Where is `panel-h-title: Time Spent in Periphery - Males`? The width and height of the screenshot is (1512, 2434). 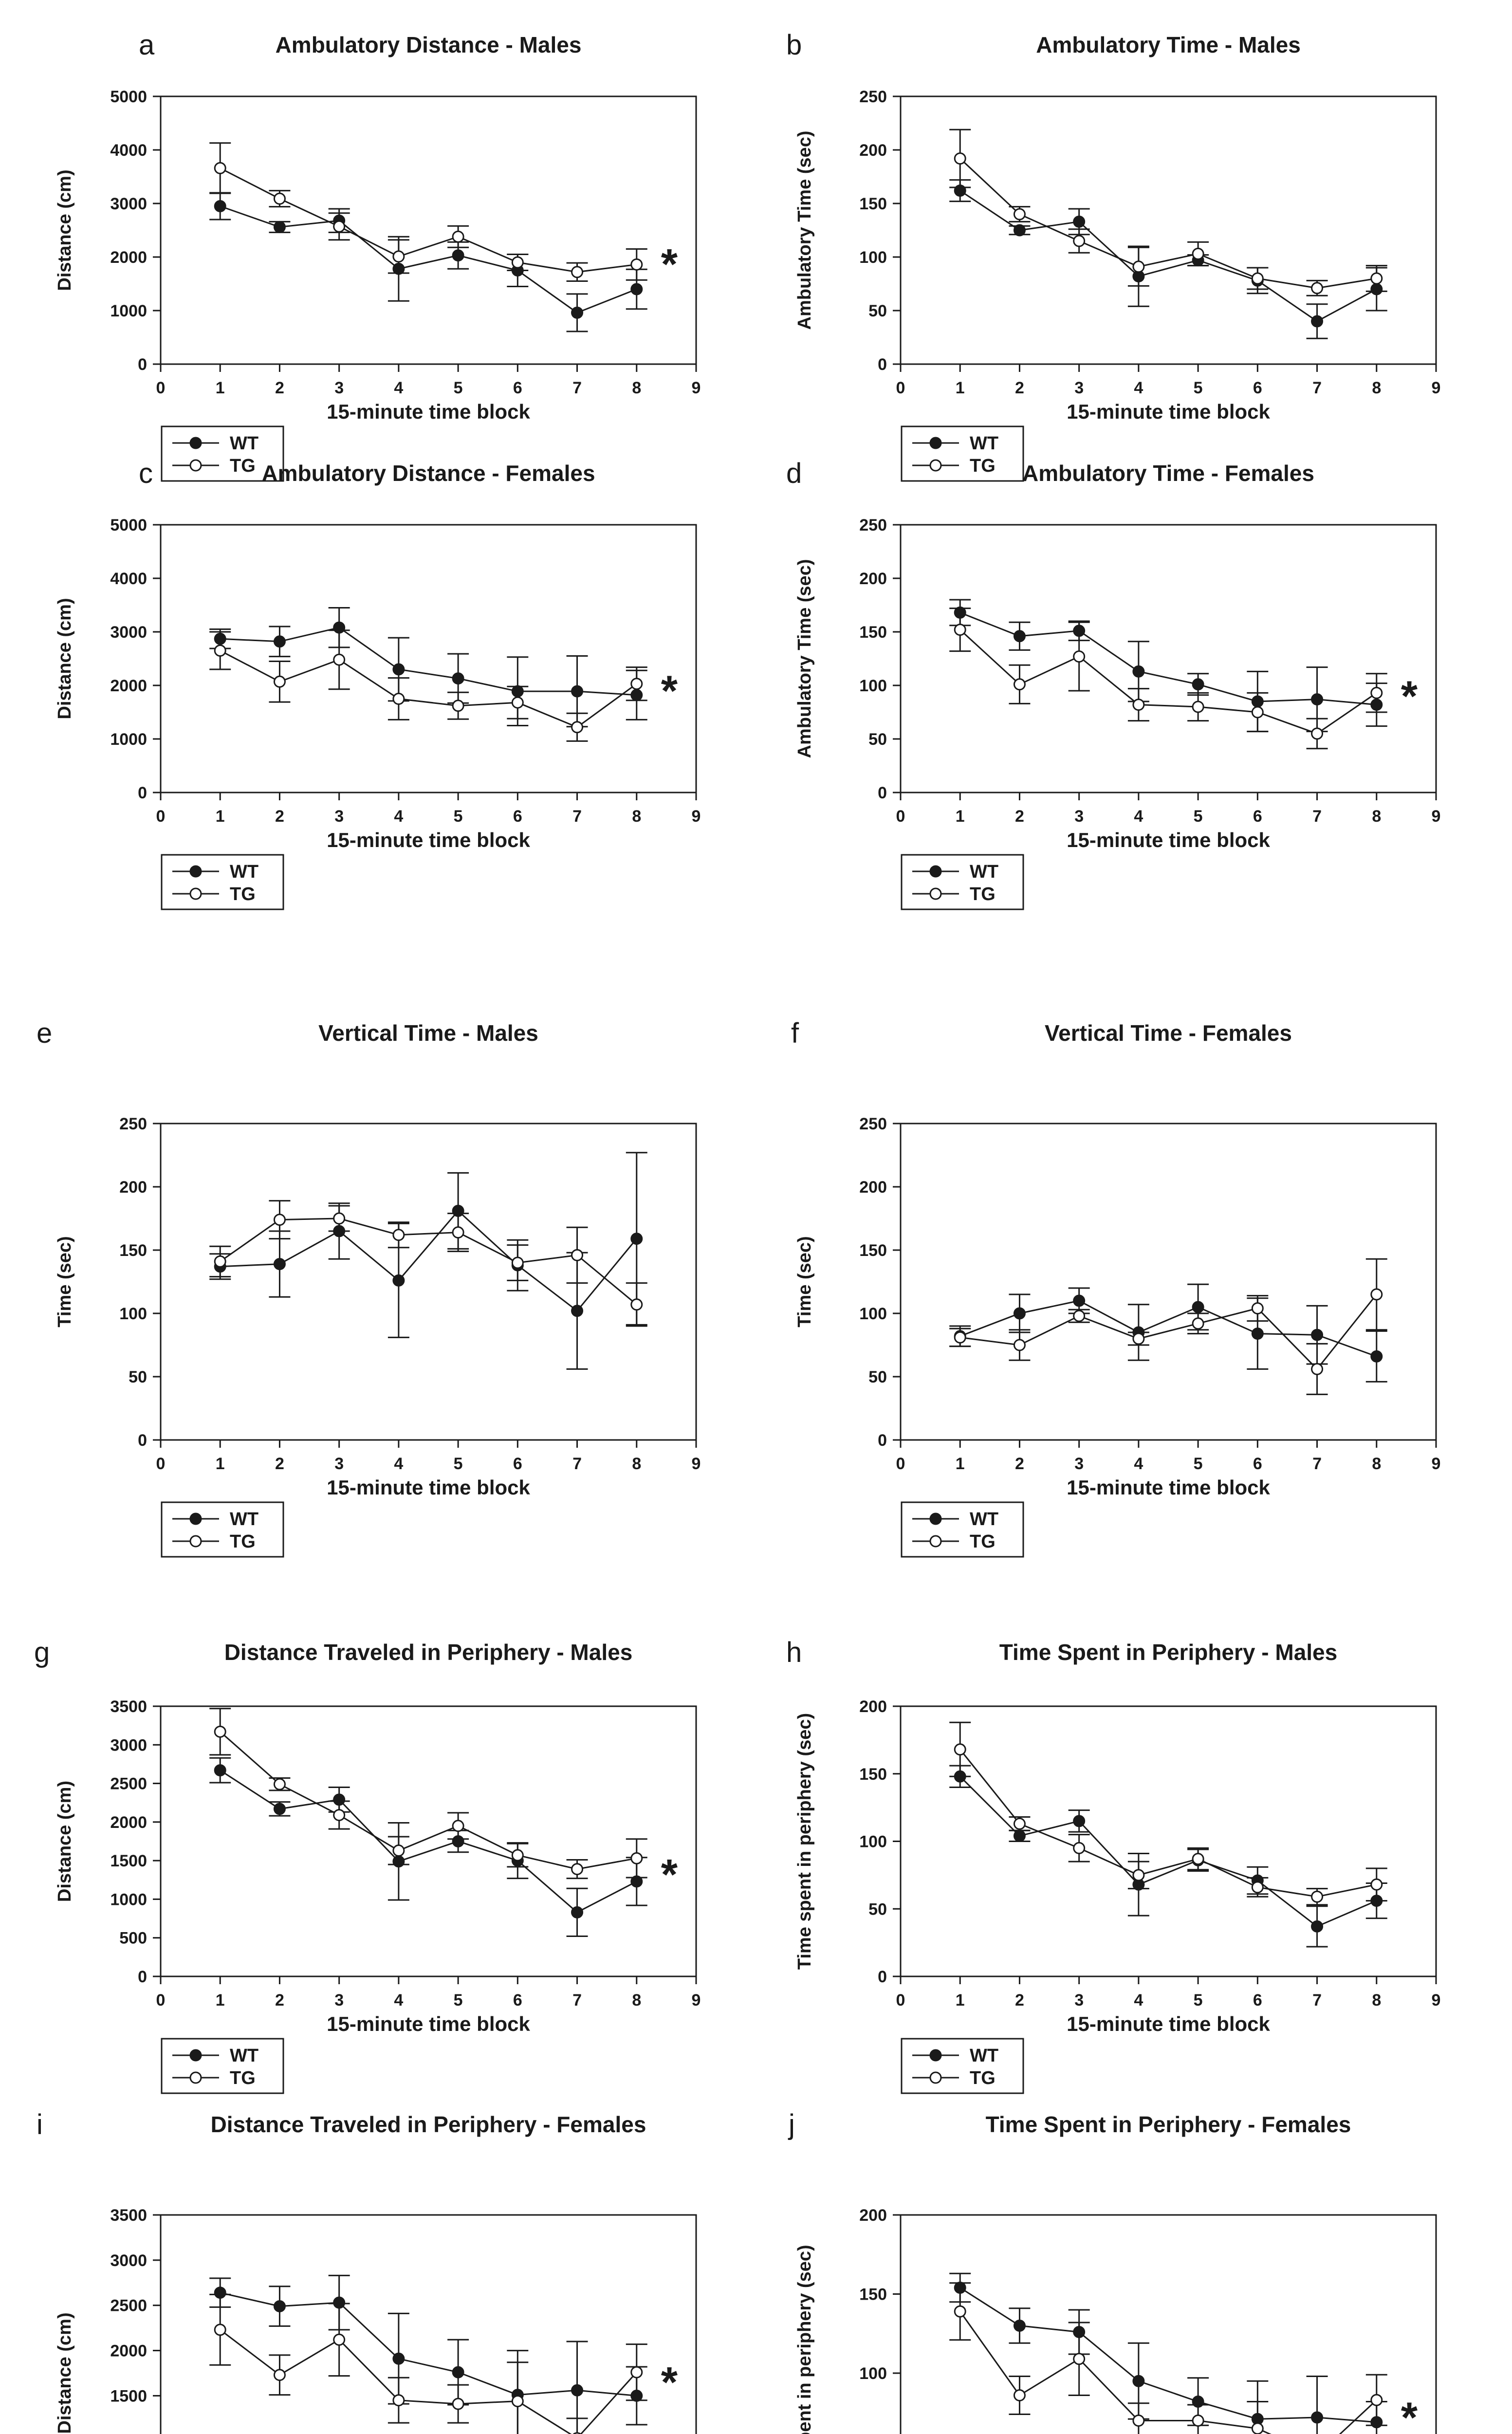
panel-h-title: Time Spent in Periphery - Males is located at coordinates (1168, 1652).